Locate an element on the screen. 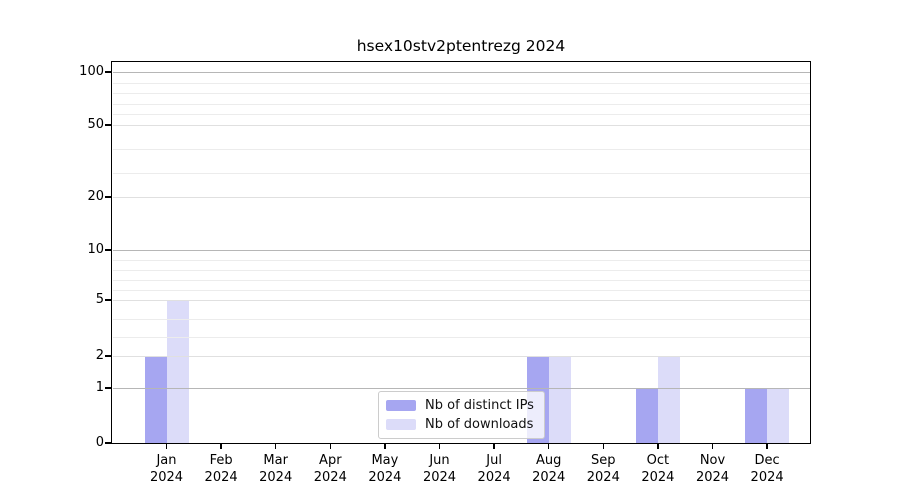 This screenshot has height=500, width=900. x-tick-label-oct: Oct 2024 is located at coordinates (658, 469).